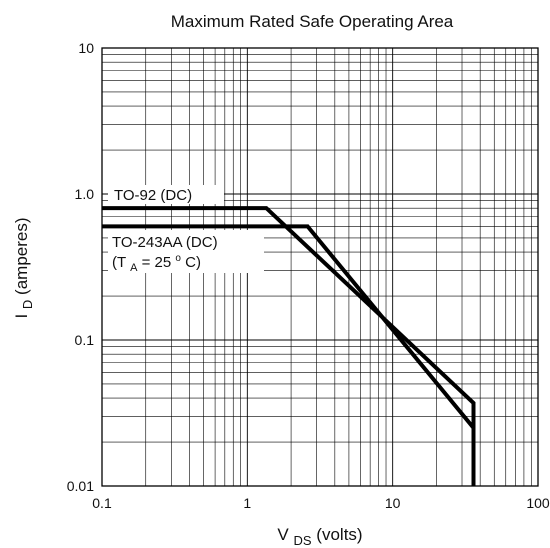  I want to click on cond-open: (T, so click(119, 262).